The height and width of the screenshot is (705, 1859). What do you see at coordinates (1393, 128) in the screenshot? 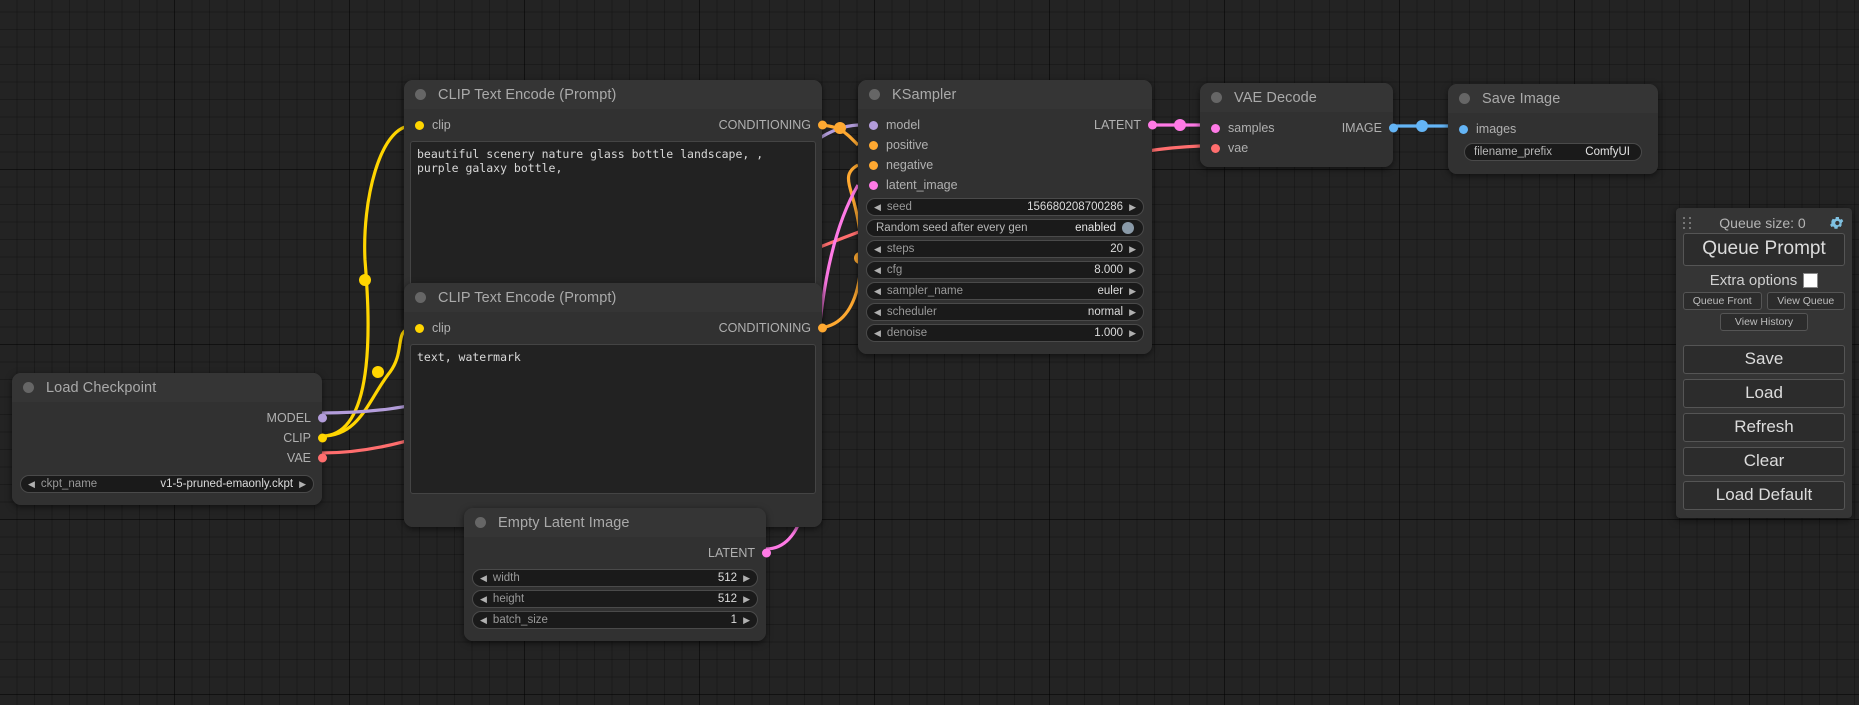
I see `port-image-out-icon` at bounding box center [1393, 128].